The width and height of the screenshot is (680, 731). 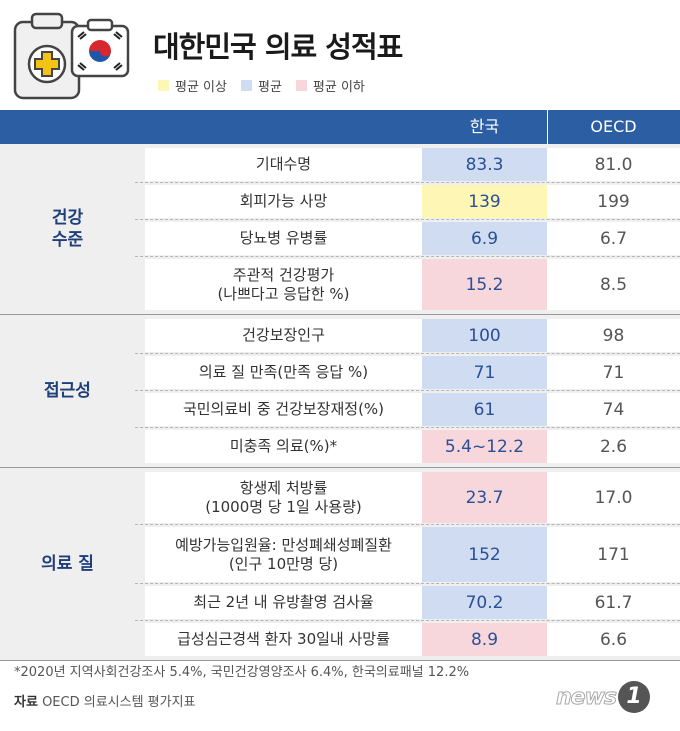 I want to click on legend-label-avg: 평균, so click(x=269, y=87).